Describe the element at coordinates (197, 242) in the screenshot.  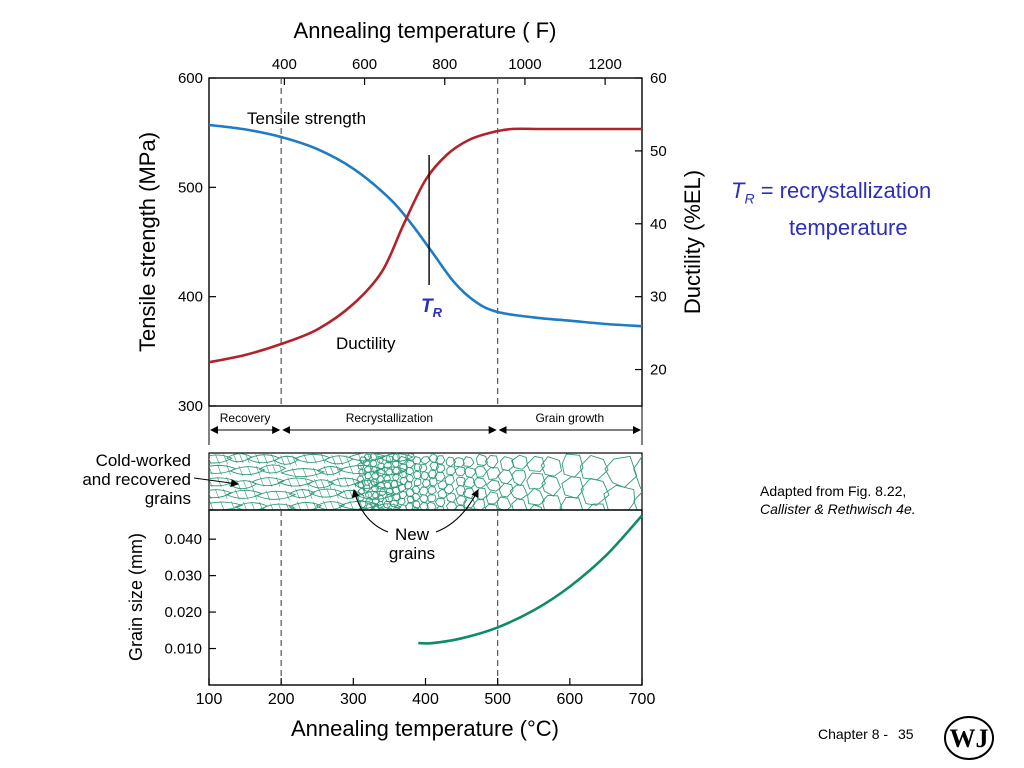
I see `left-axis-ticks: 300 400 500 600` at that location.